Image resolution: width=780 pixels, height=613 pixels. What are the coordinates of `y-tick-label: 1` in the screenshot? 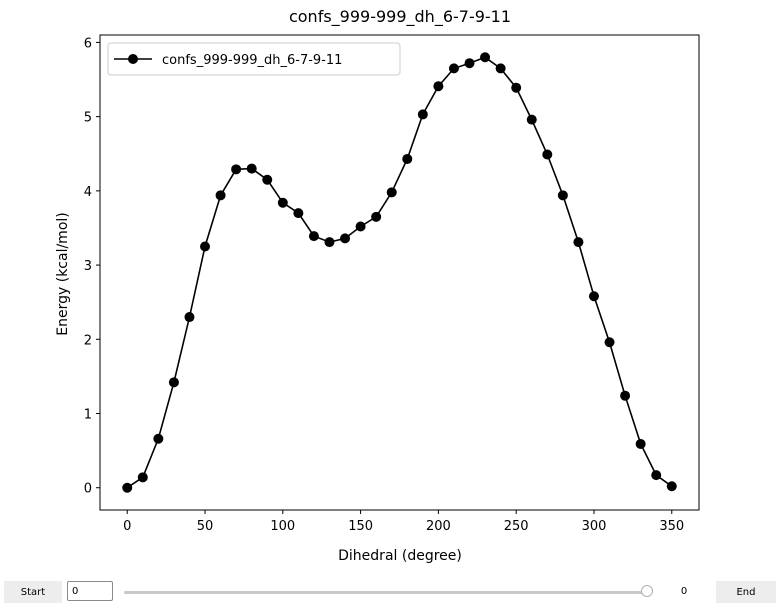 It's located at (88, 415).